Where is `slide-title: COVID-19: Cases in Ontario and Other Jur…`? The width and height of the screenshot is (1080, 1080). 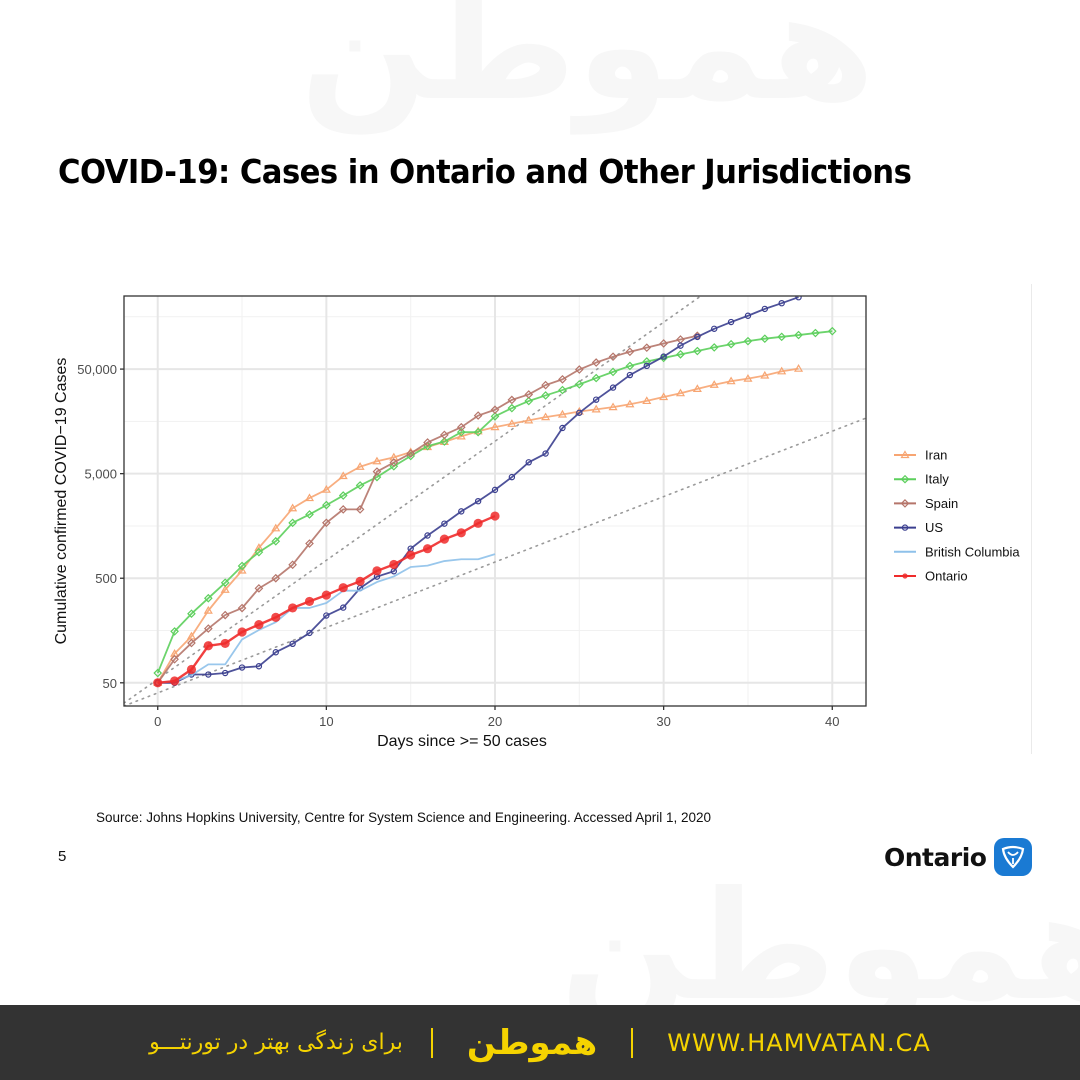
slide-title: COVID-19: Cases in Ontario and Other Jur… is located at coordinates (485, 171).